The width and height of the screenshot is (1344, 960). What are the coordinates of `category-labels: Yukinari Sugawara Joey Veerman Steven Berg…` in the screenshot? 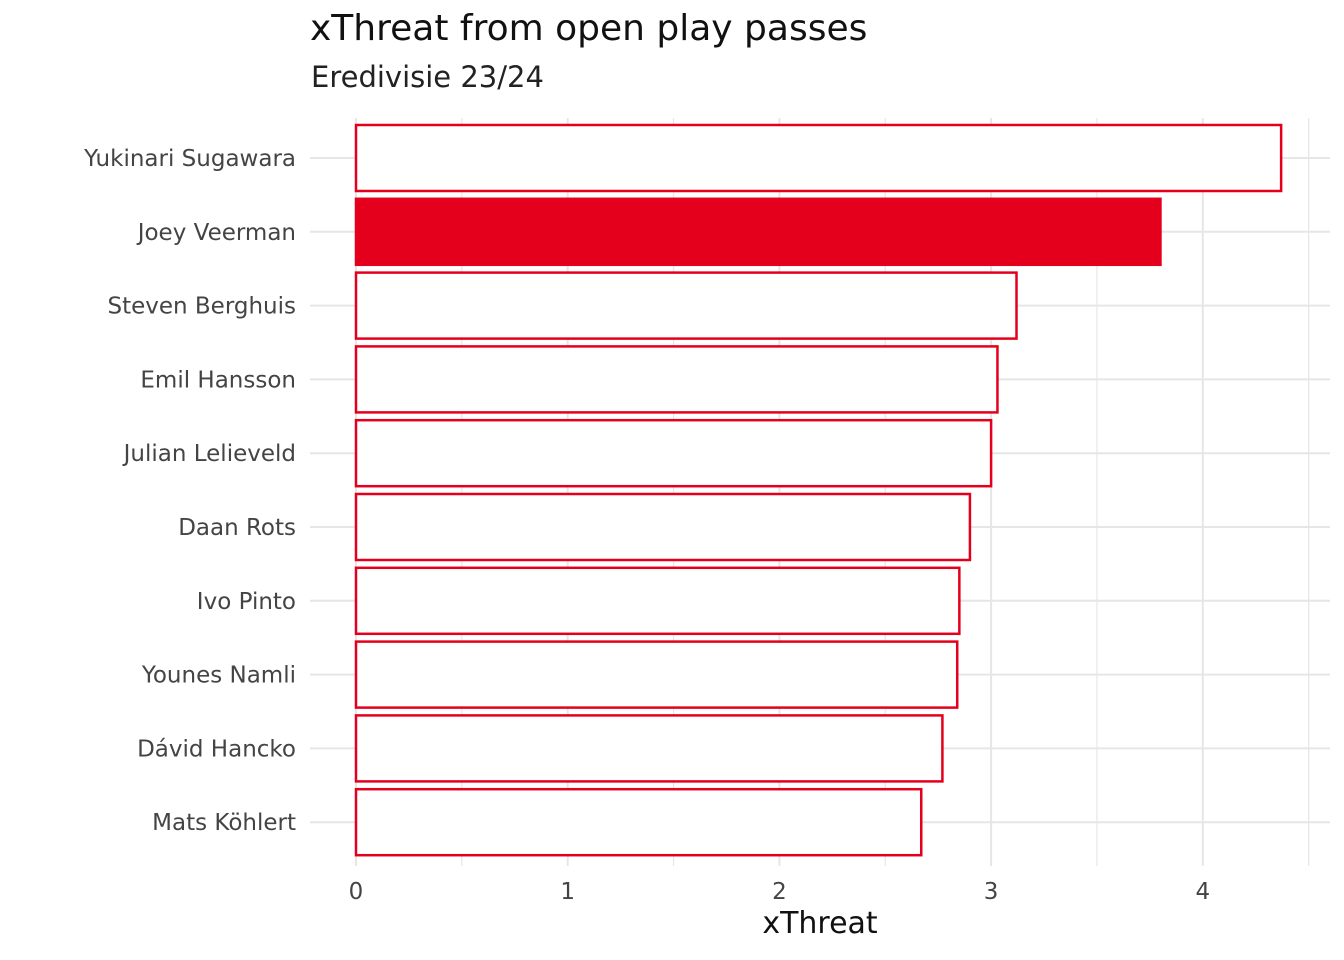 It's located at (189, 491).